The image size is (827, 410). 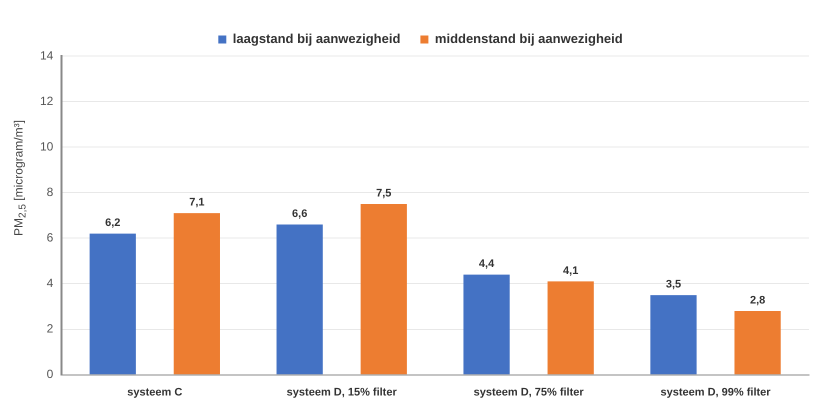 I want to click on y-tick-label: 10, so click(x=47, y=146).